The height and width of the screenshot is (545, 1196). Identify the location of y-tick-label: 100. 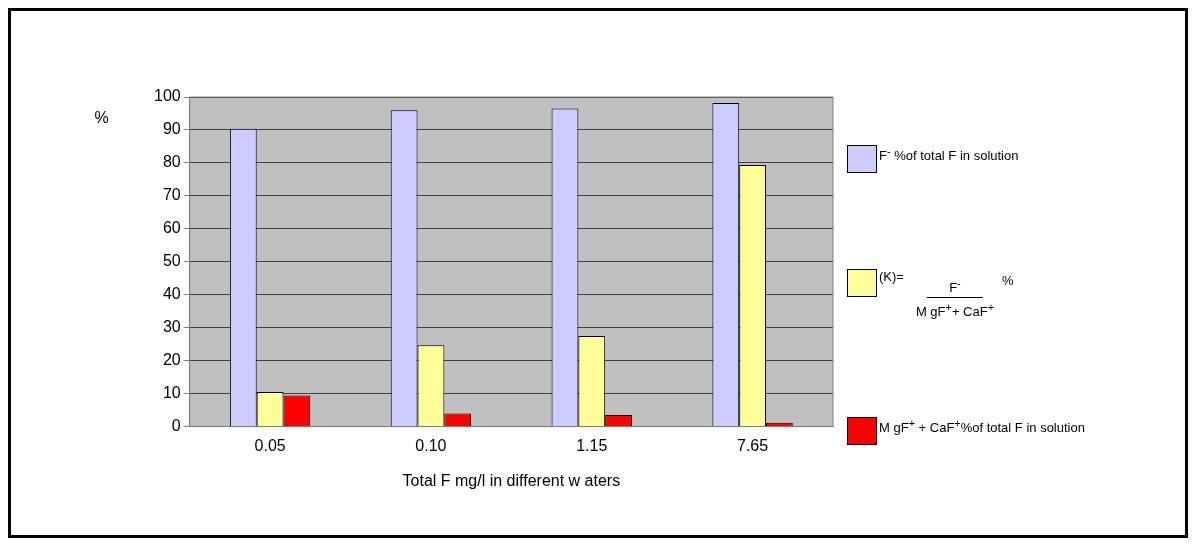
(167, 96).